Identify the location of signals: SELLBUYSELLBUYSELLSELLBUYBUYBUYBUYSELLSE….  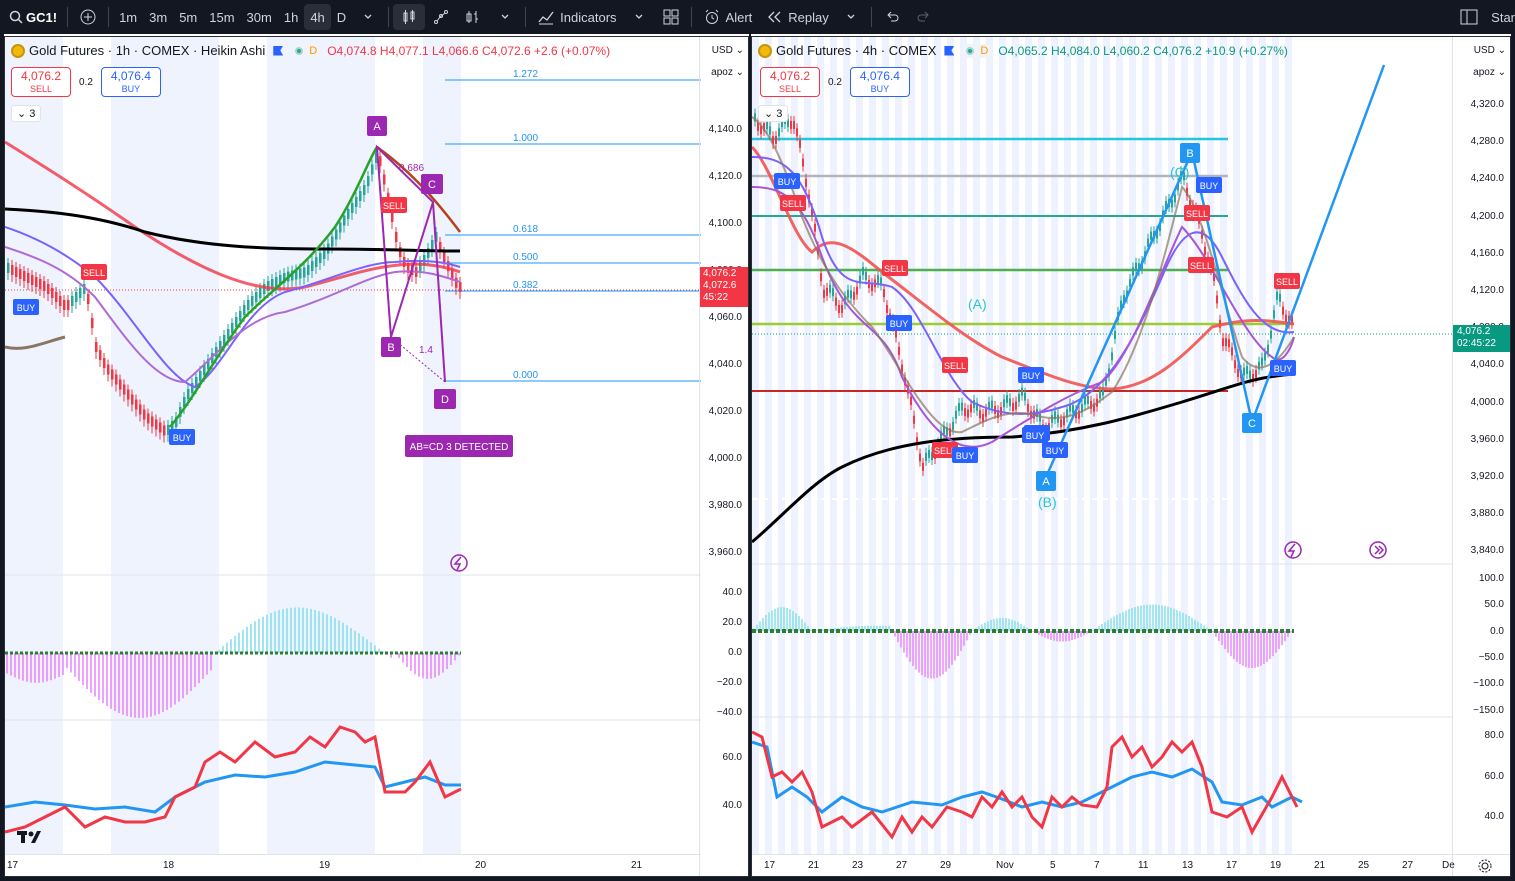
(1037, 318).